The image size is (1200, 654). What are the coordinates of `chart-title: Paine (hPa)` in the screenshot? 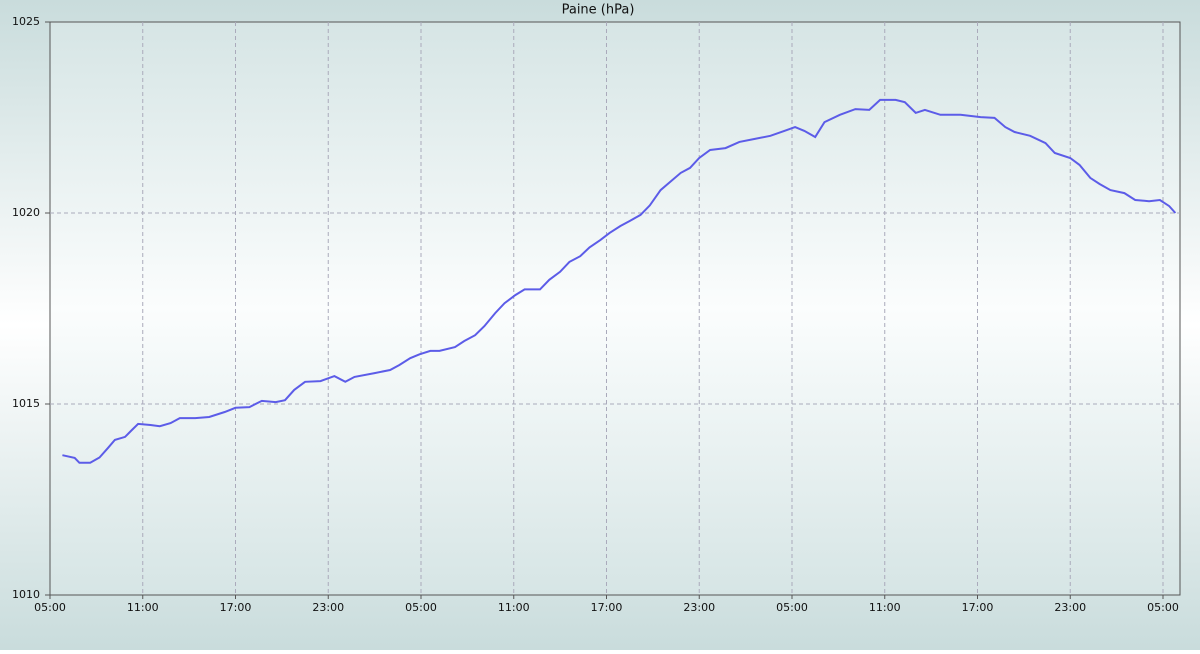 It's located at (598, 10).